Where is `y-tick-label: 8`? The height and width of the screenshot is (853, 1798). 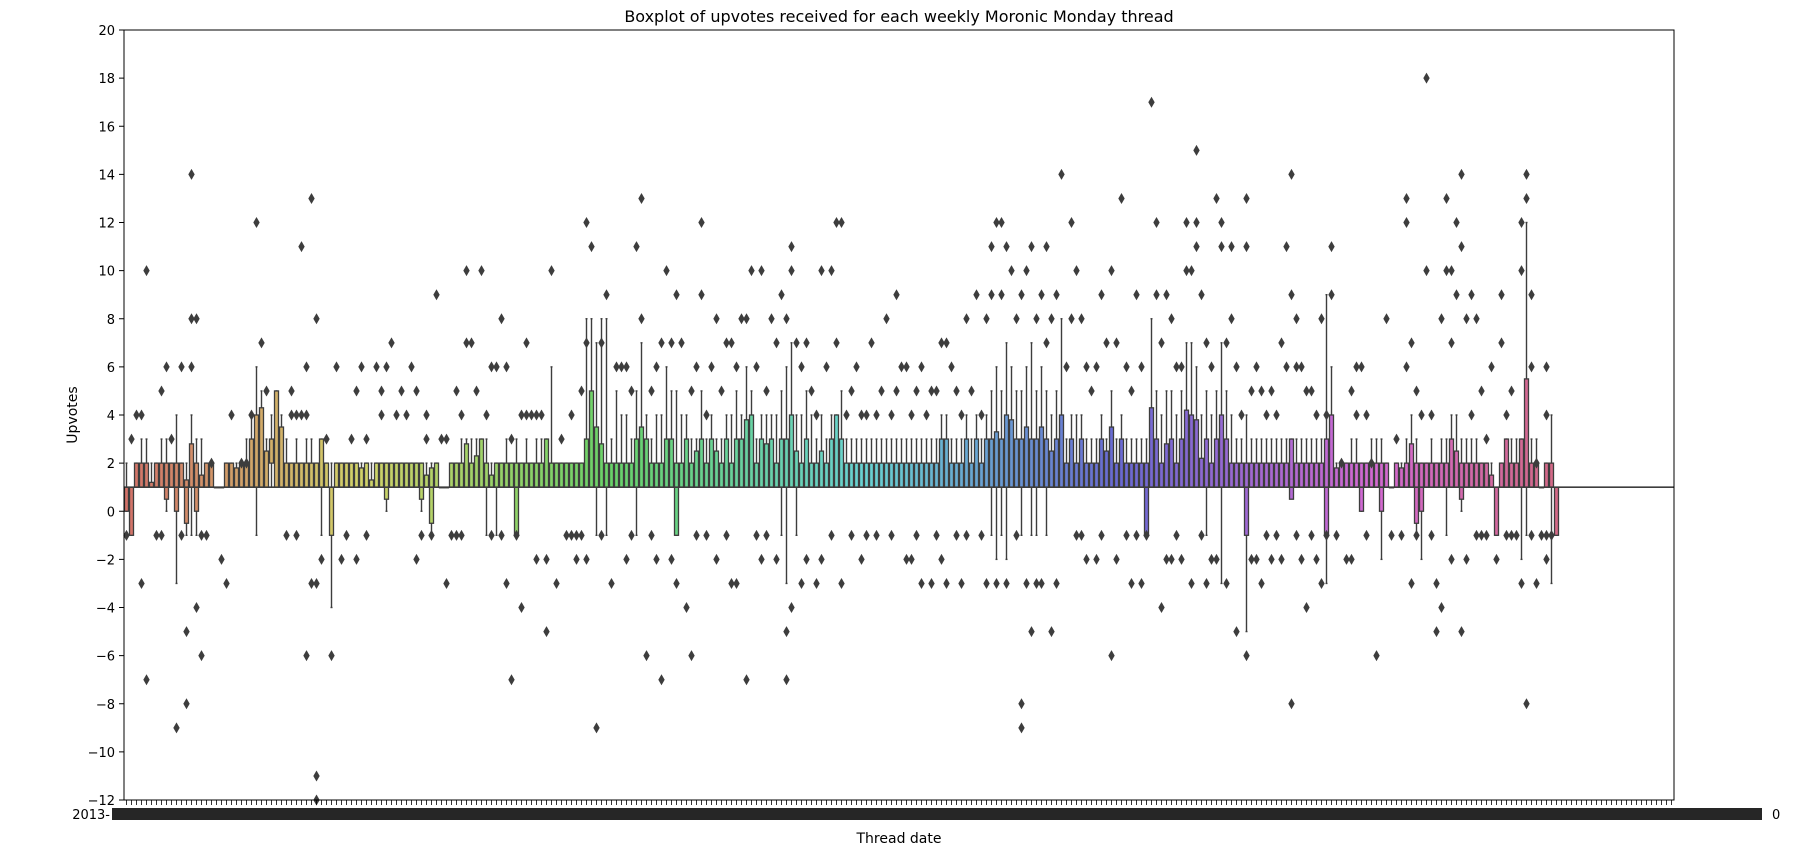 y-tick-label: 8 is located at coordinates (111, 320).